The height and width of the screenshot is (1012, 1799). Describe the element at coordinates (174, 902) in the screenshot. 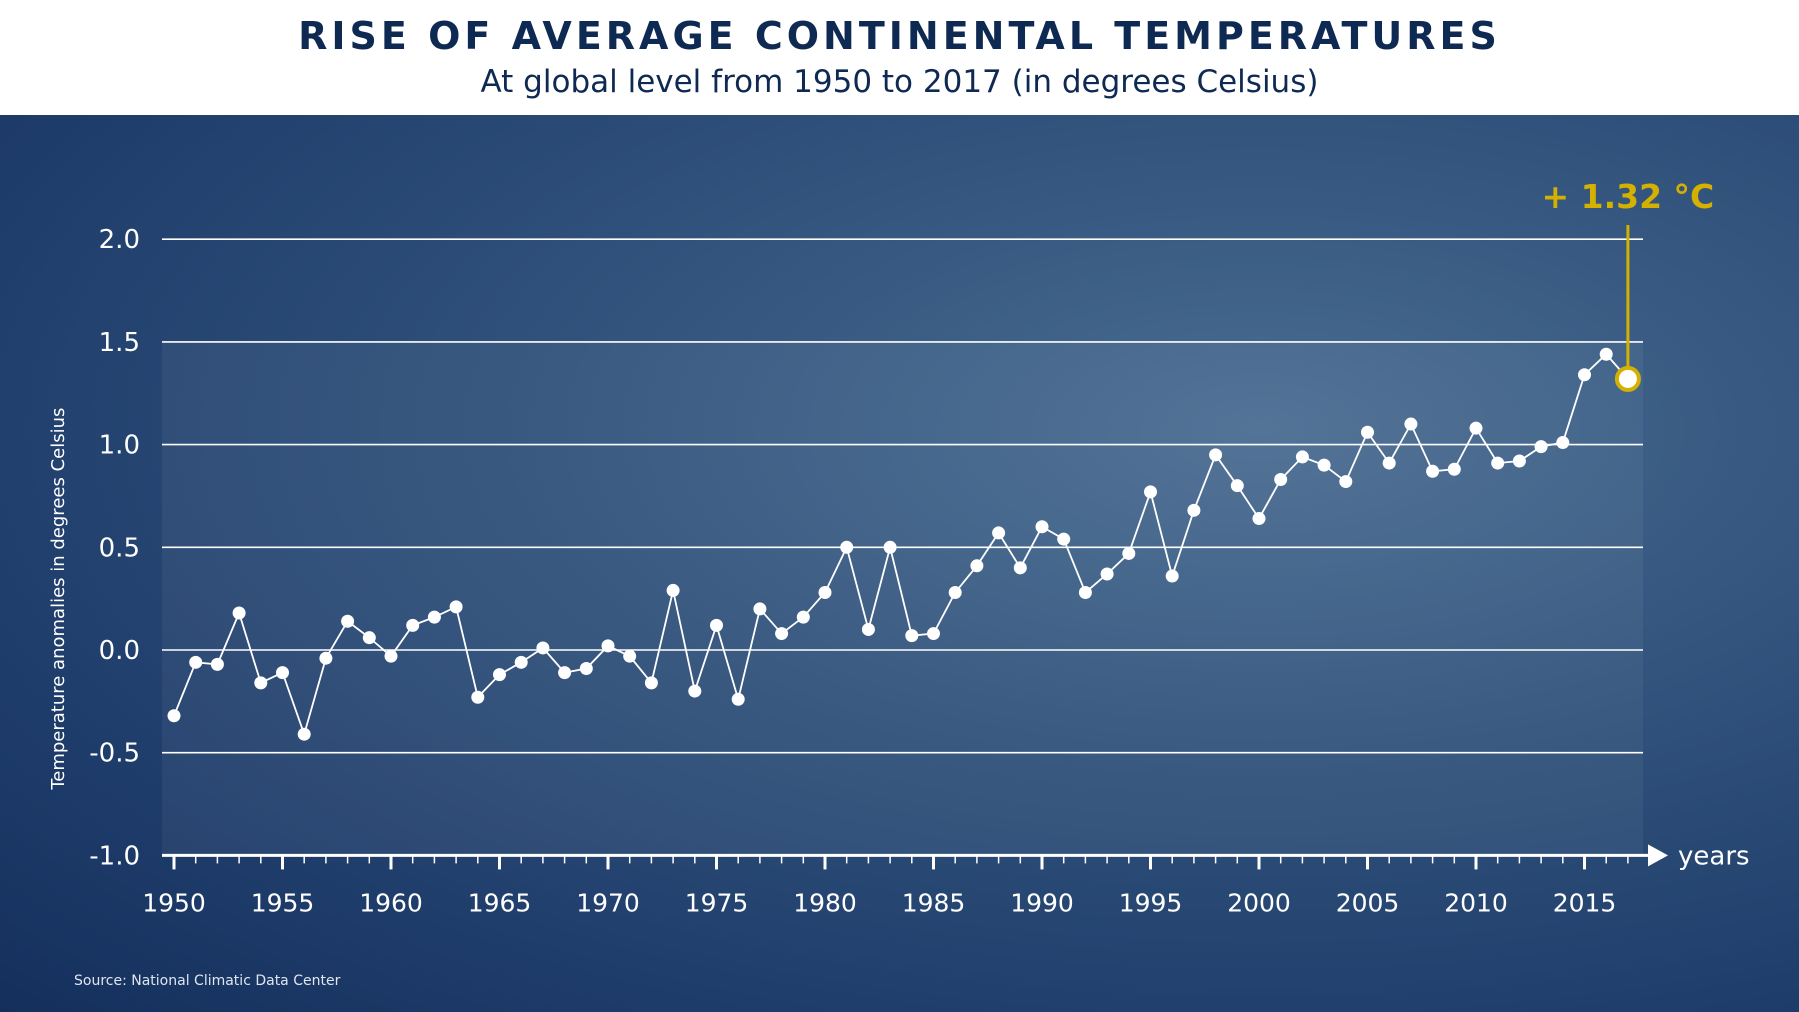

I see `x-tick-label: 1950` at that location.